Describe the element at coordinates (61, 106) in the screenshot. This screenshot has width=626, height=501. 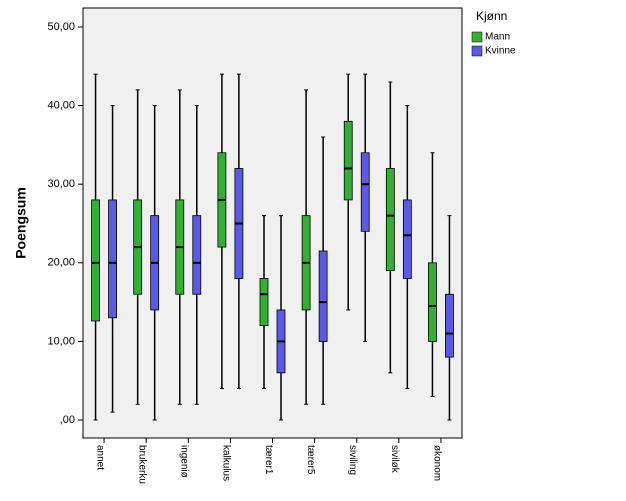
I see `y-tick-label: 40,00` at that location.